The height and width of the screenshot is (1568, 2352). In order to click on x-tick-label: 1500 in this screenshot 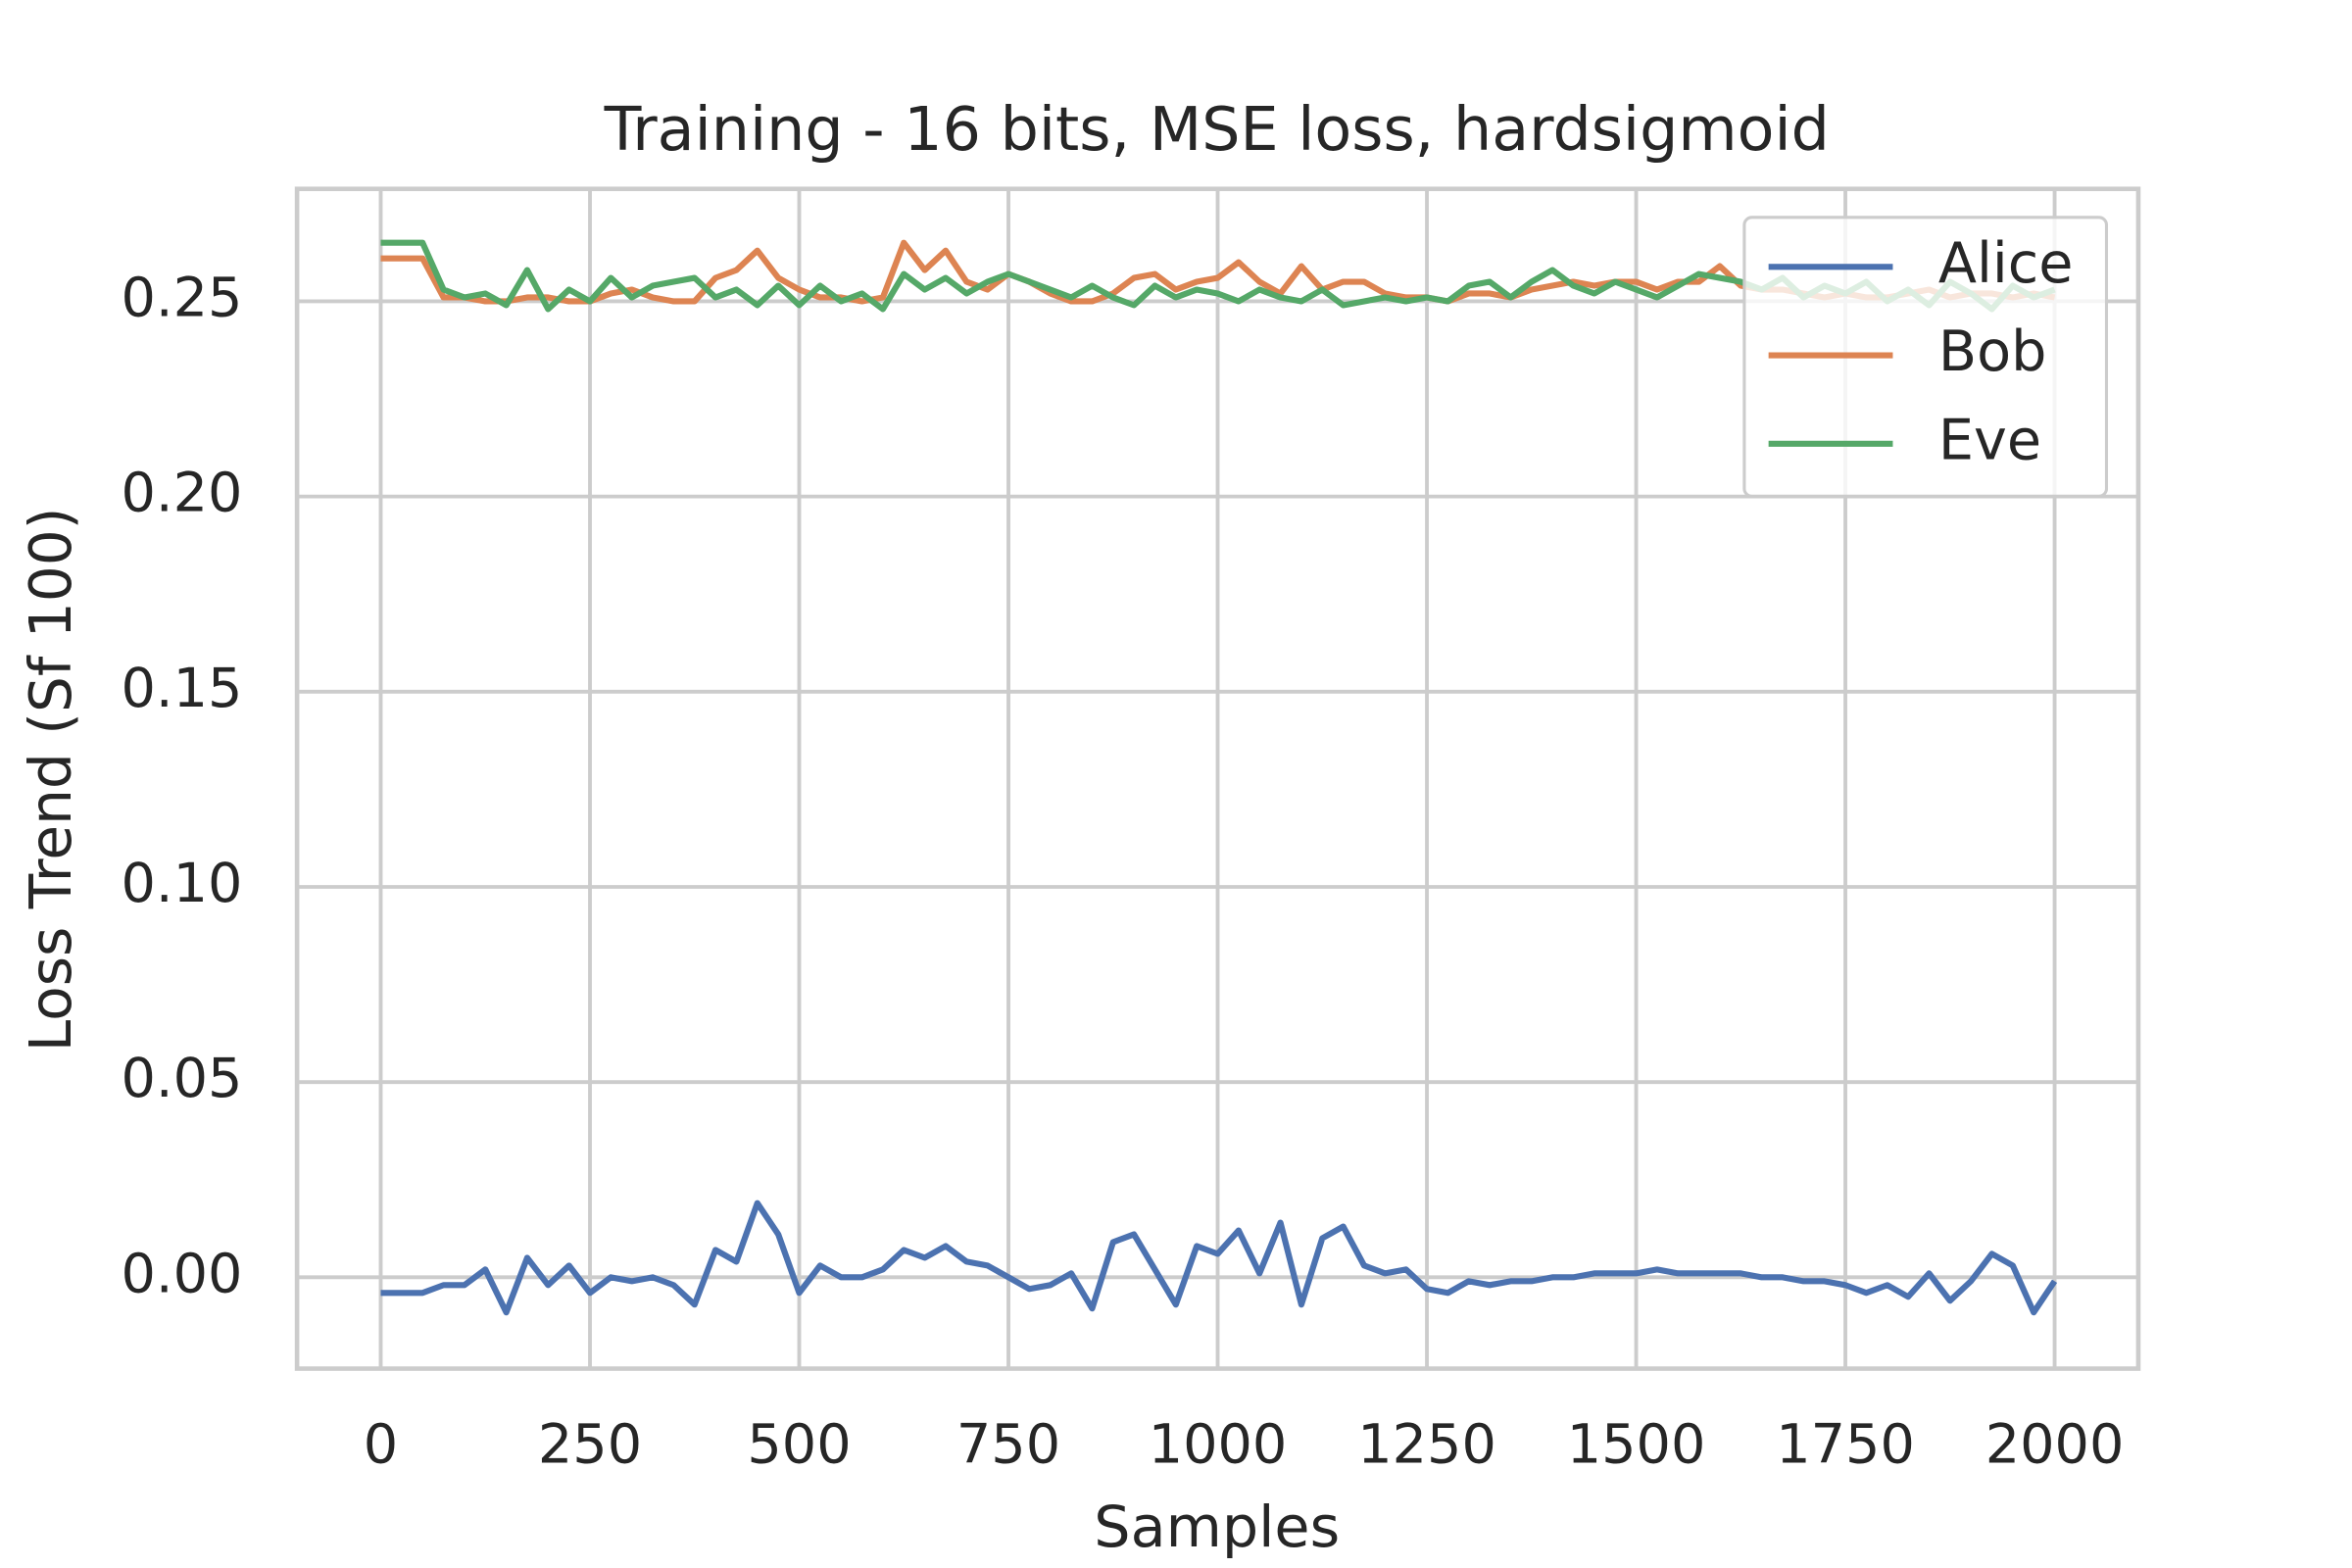, I will do `click(1636, 1445)`.